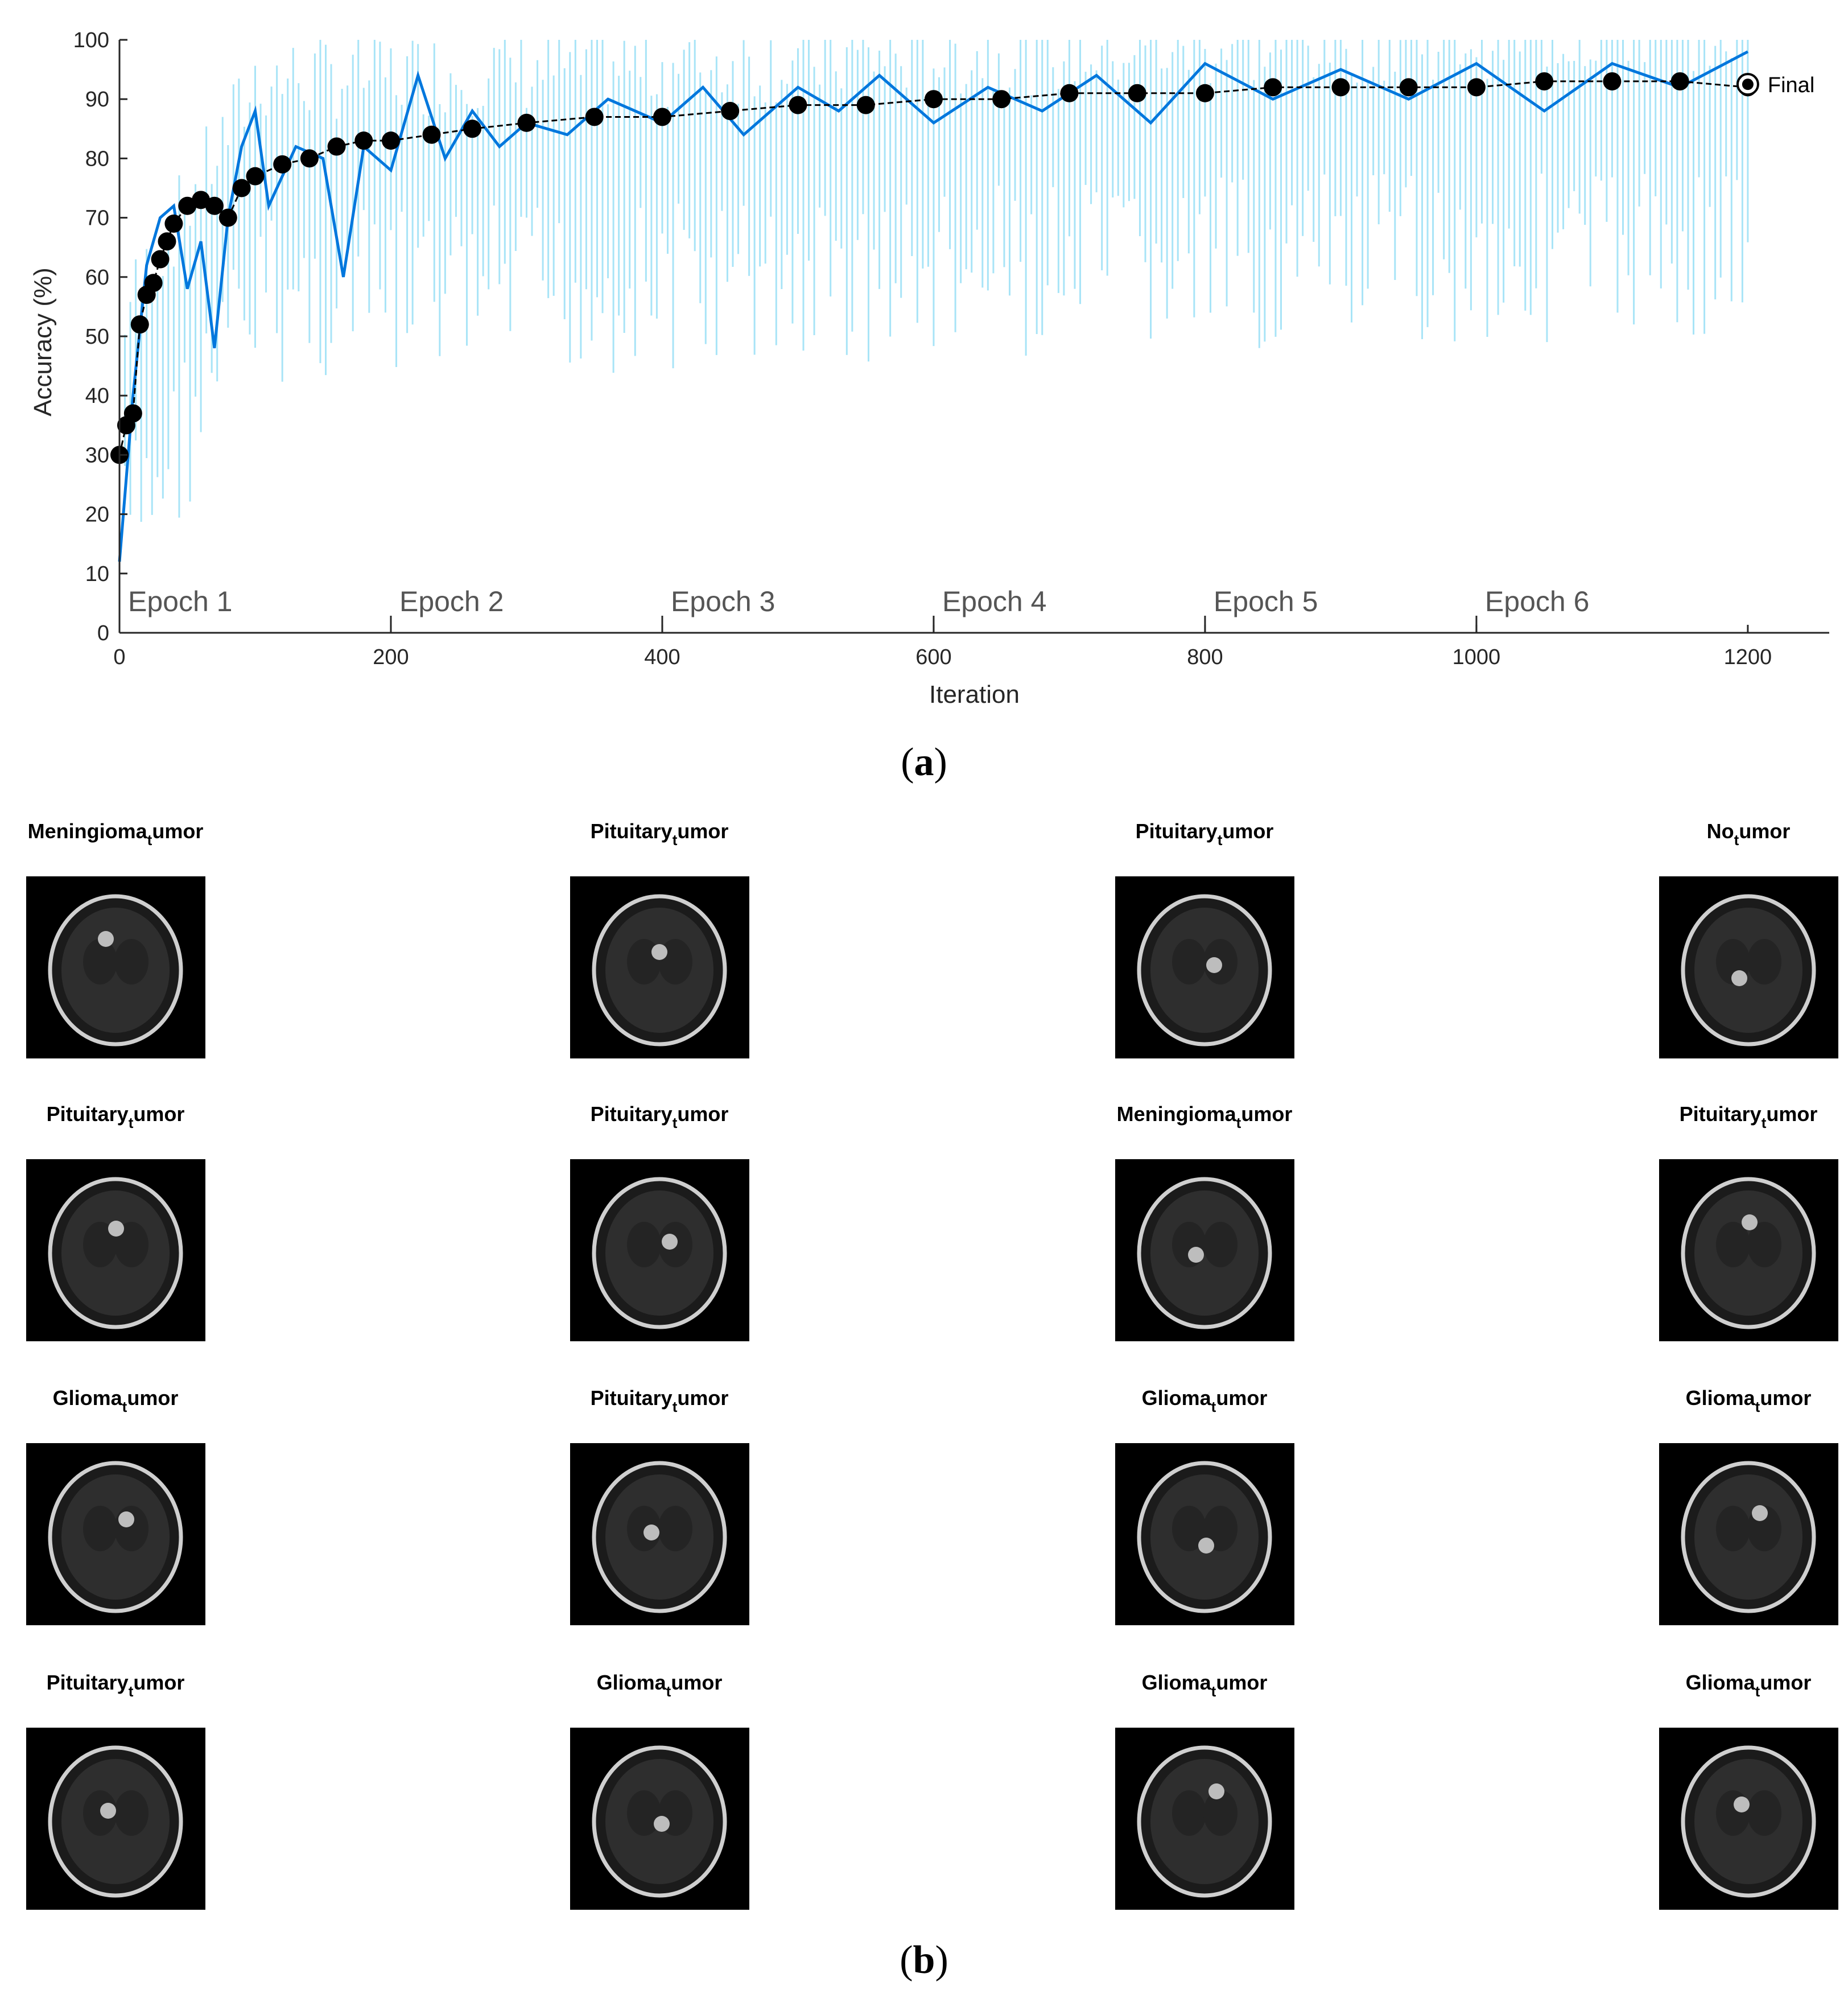 The image size is (1848, 1990). What do you see at coordinates (1748, 657) in the screenshot?
I see `x-tick-label: 1200` at bounding box center [1748, 657].